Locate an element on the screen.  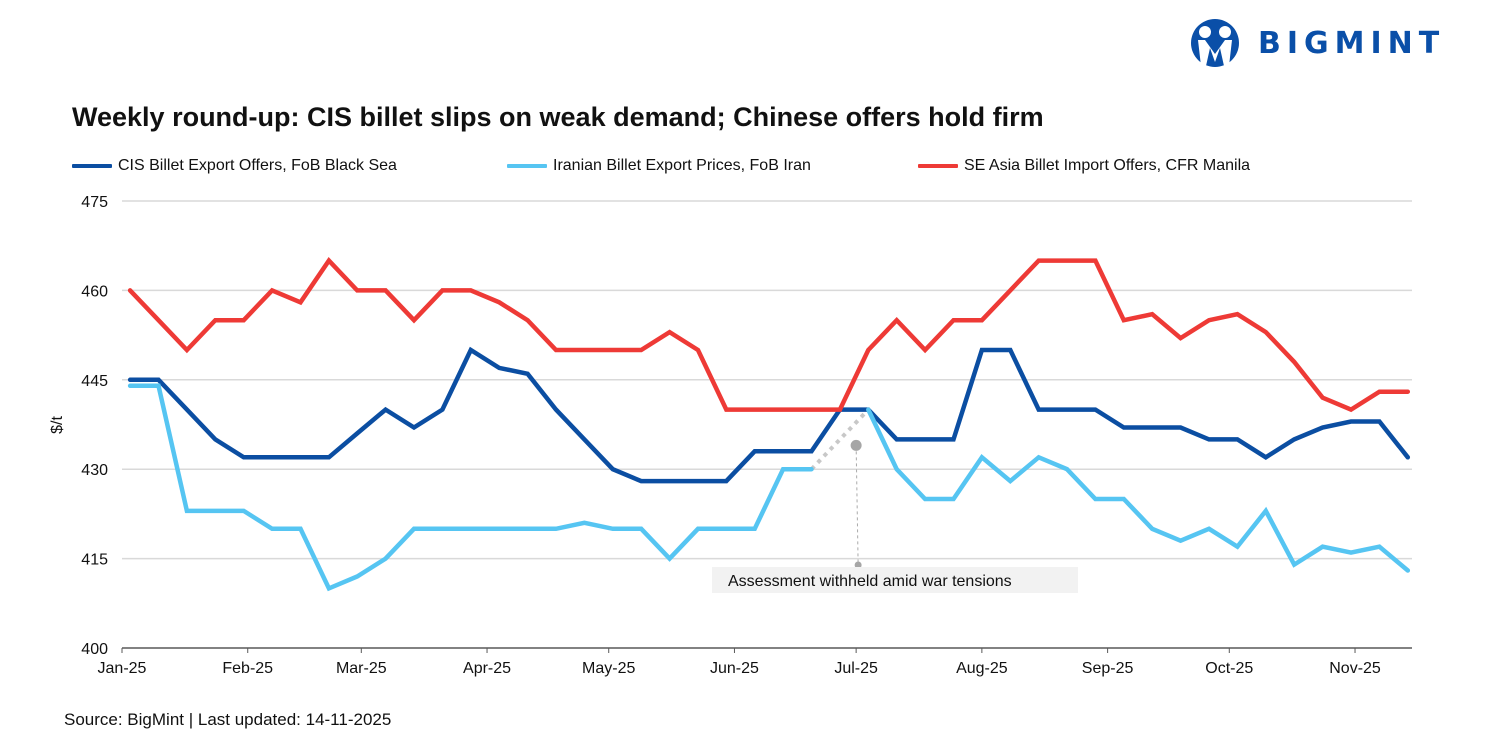
x-tick-label: Sep-25 is located at coordinates (1108, 668).